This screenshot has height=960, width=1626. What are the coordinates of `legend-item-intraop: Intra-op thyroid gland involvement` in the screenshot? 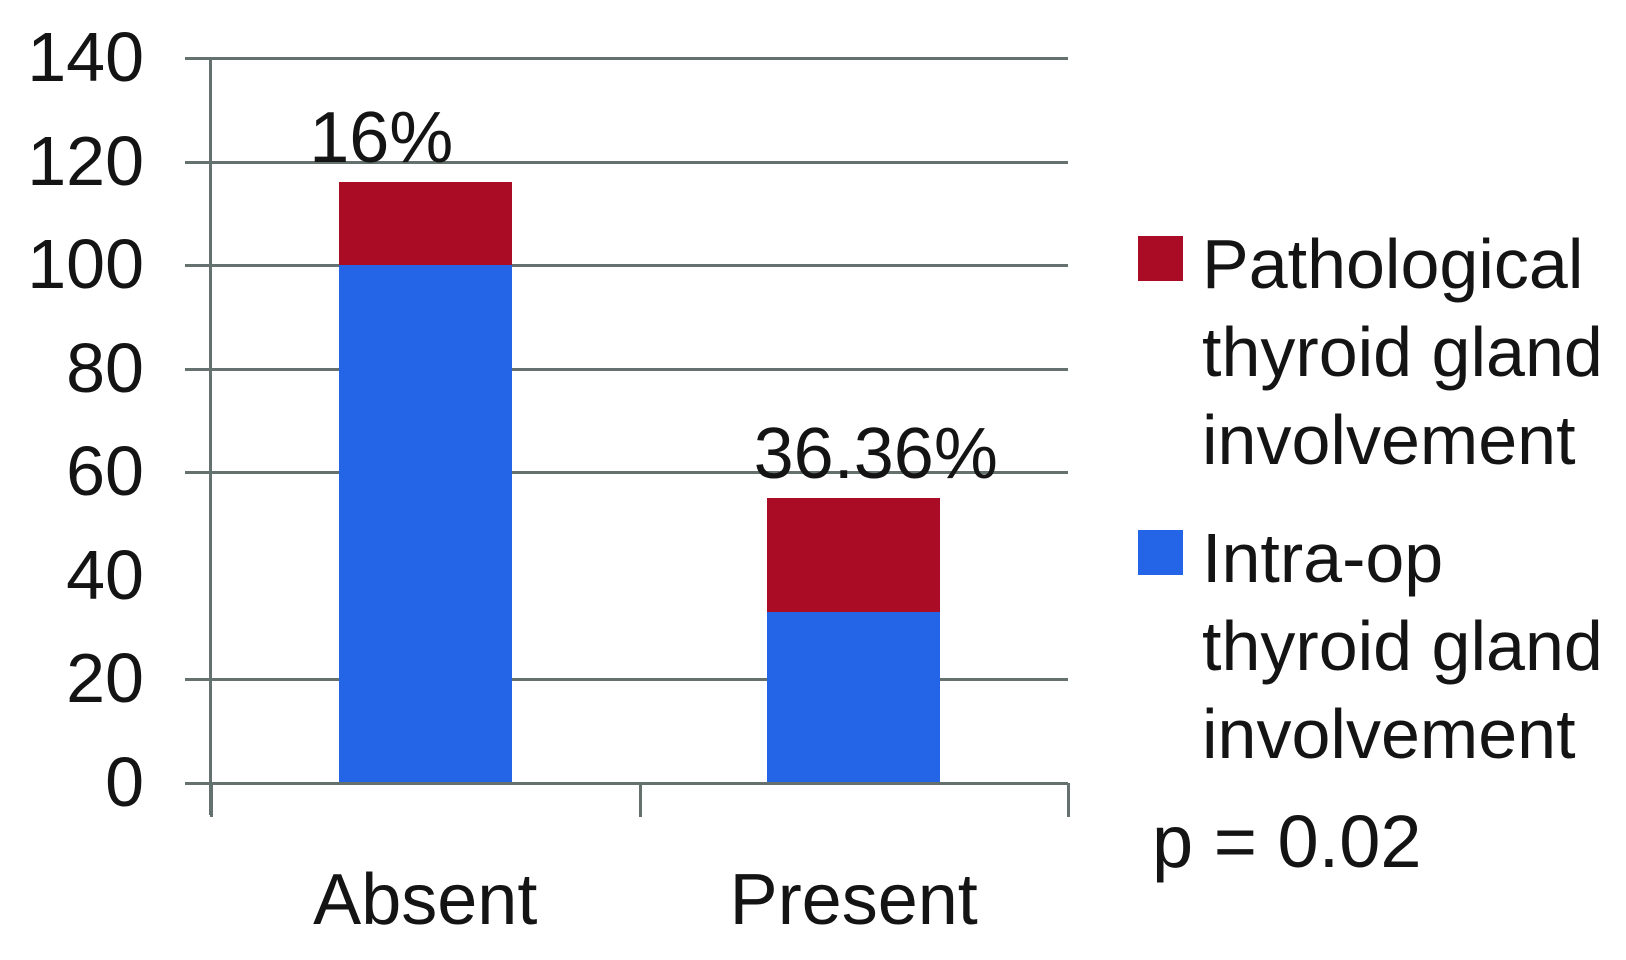 It's located at (1375, 646).